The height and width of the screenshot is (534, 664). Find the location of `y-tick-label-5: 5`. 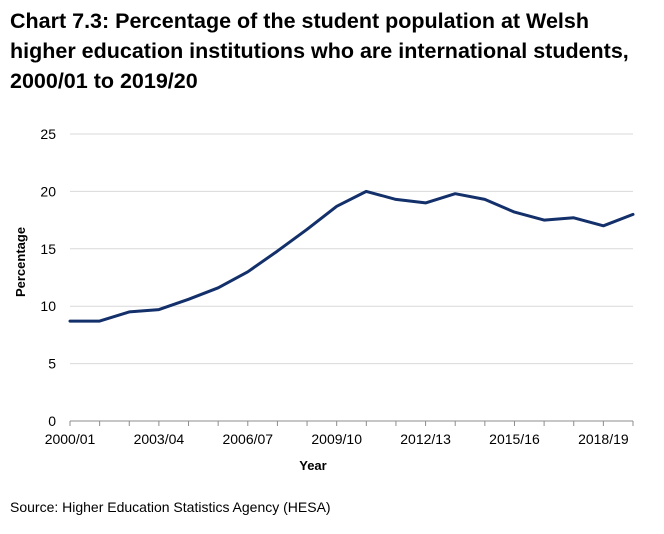

y-tick-label-5: 5 is located at coordinates (52, 364).